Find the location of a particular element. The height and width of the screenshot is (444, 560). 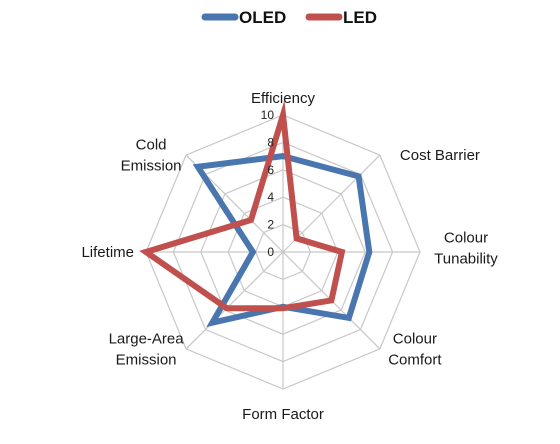

tick-label-2: 2 is located at coordinates (270, 225).